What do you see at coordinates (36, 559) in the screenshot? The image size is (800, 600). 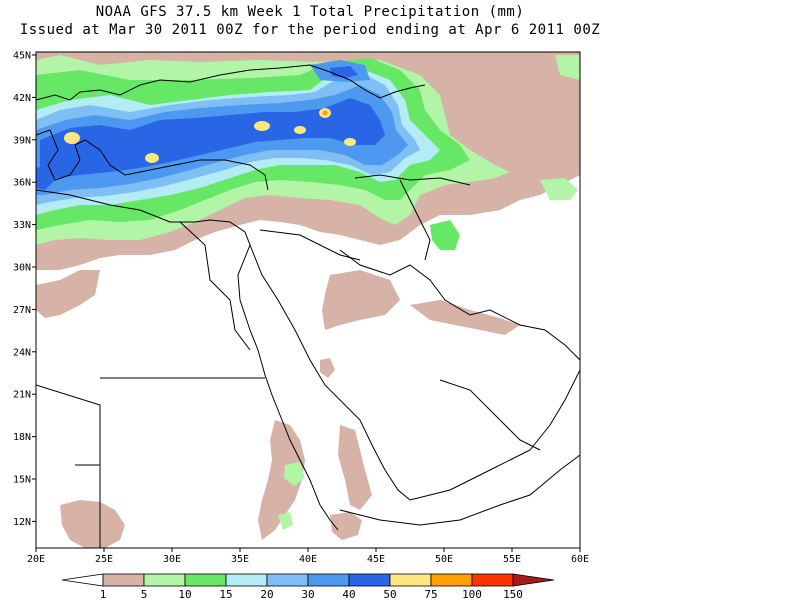 I see `lon-tick-label: 20E` at bounding box center [36, 559].